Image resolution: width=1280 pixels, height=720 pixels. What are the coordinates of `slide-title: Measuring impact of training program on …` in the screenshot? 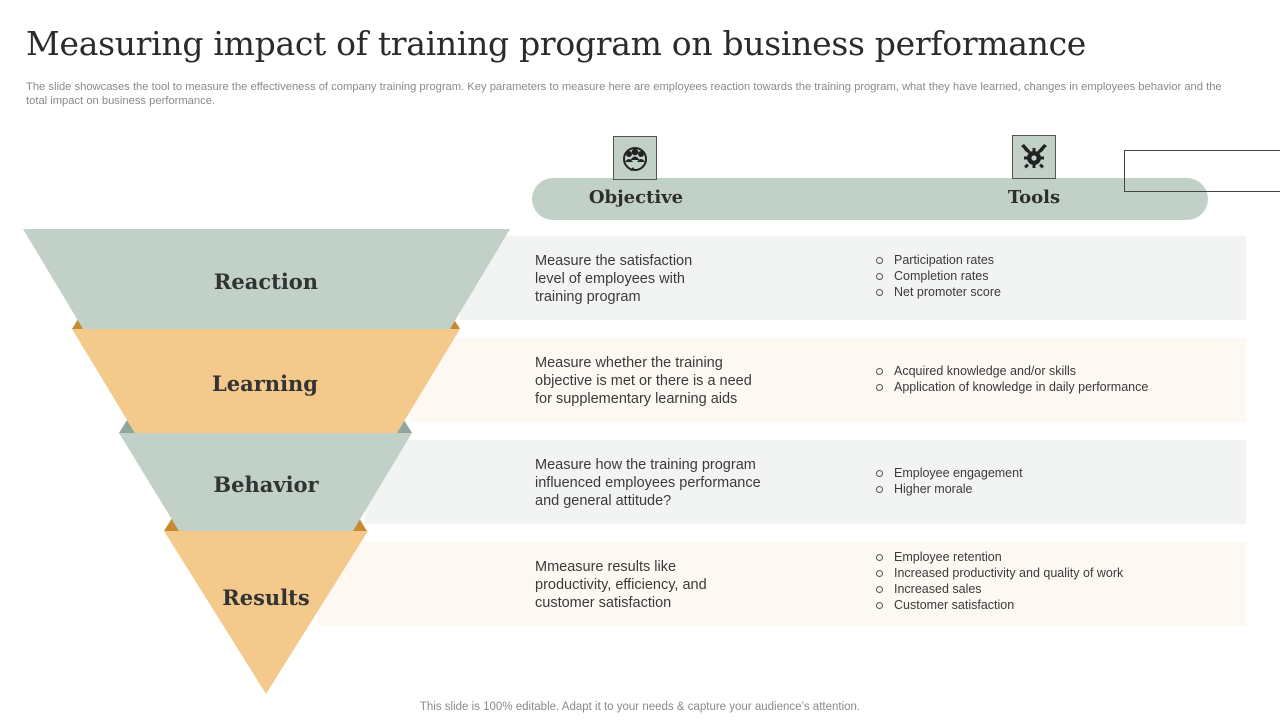 It's located at (556, 43).